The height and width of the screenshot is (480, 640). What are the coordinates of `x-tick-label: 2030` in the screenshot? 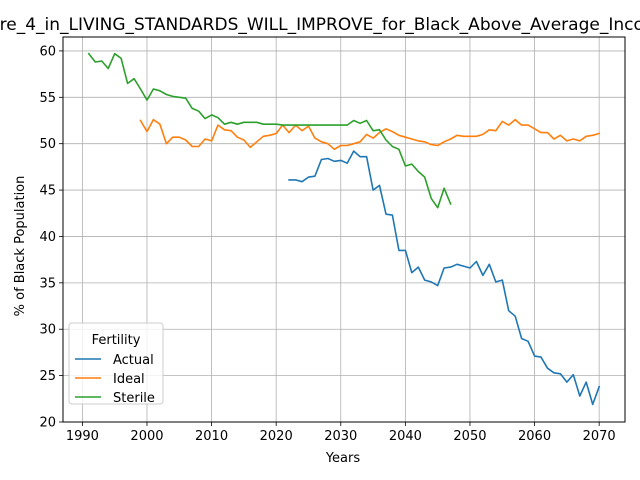 It's located at (340, 436).